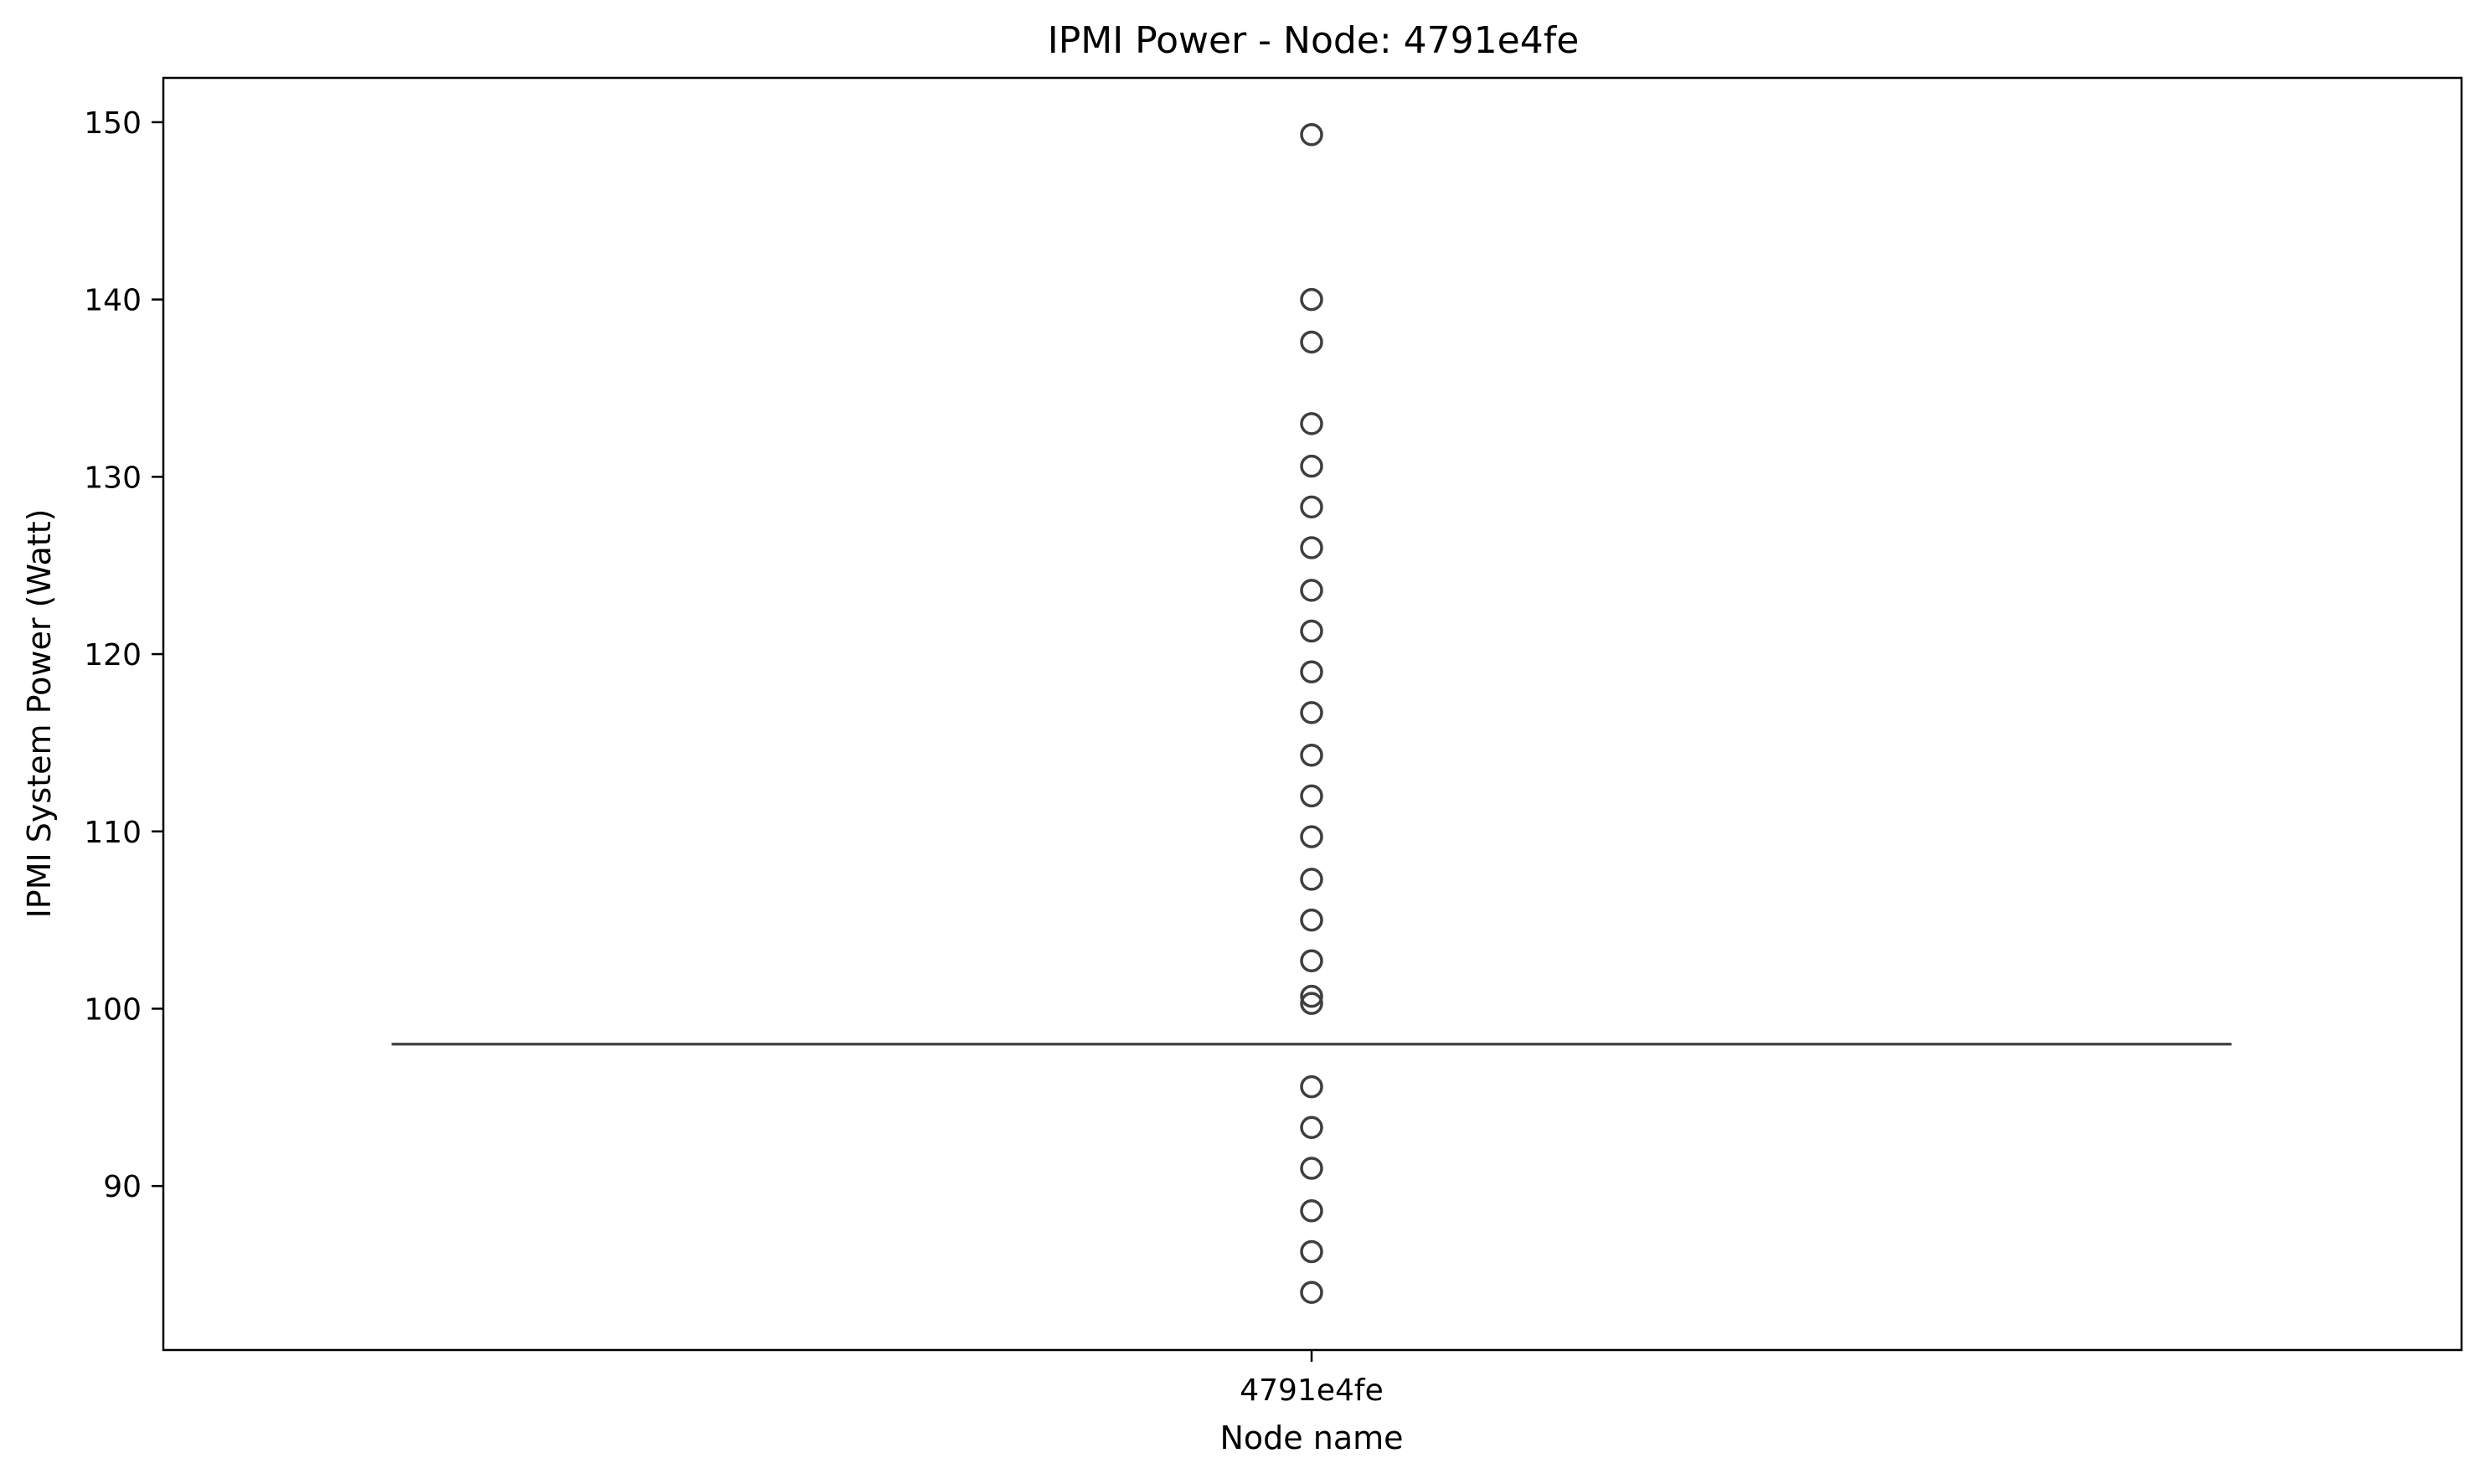  Describe the element at coordinates (1312, 1390) in the screenshot. I see `x-tick-label: 4791e4fe` at that location.